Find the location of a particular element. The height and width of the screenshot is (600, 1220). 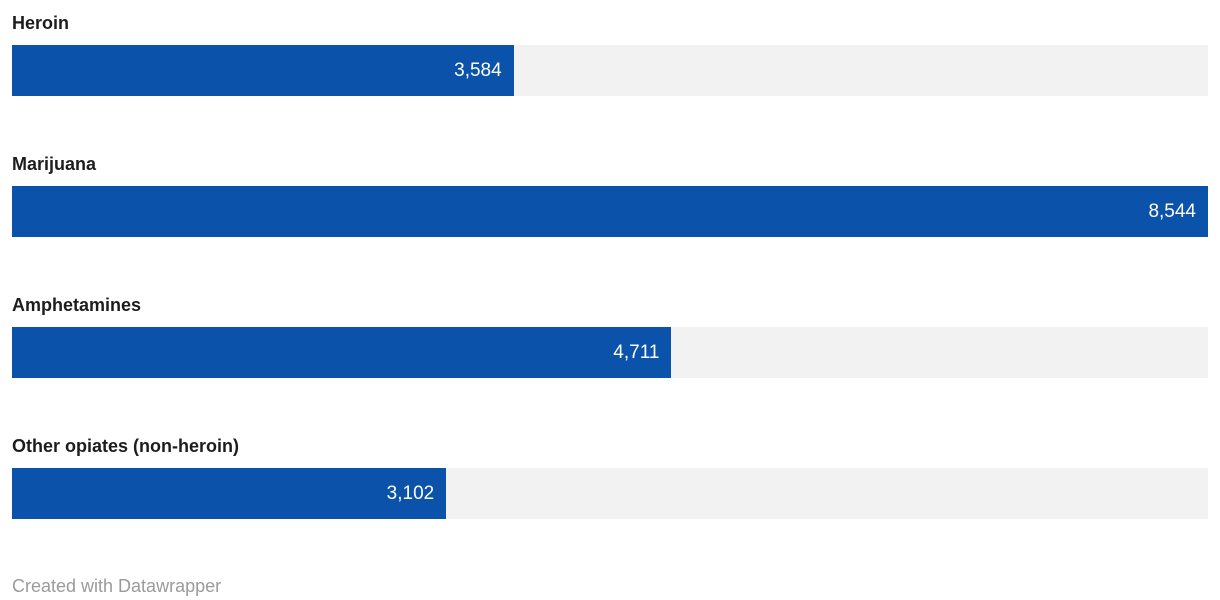

bar-group: Marijuana 8,544 is located at coordinates (610, 195).